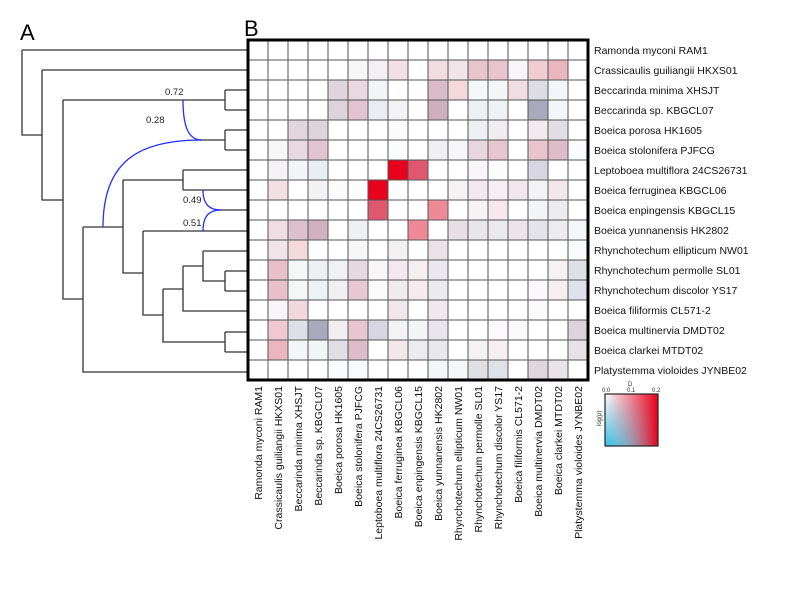 The image size is (800, 594). Describe the element at coordinates (660, 191) in the screenshot. I see `row-label: Boeica ferruginea KBGCL06` at that location.